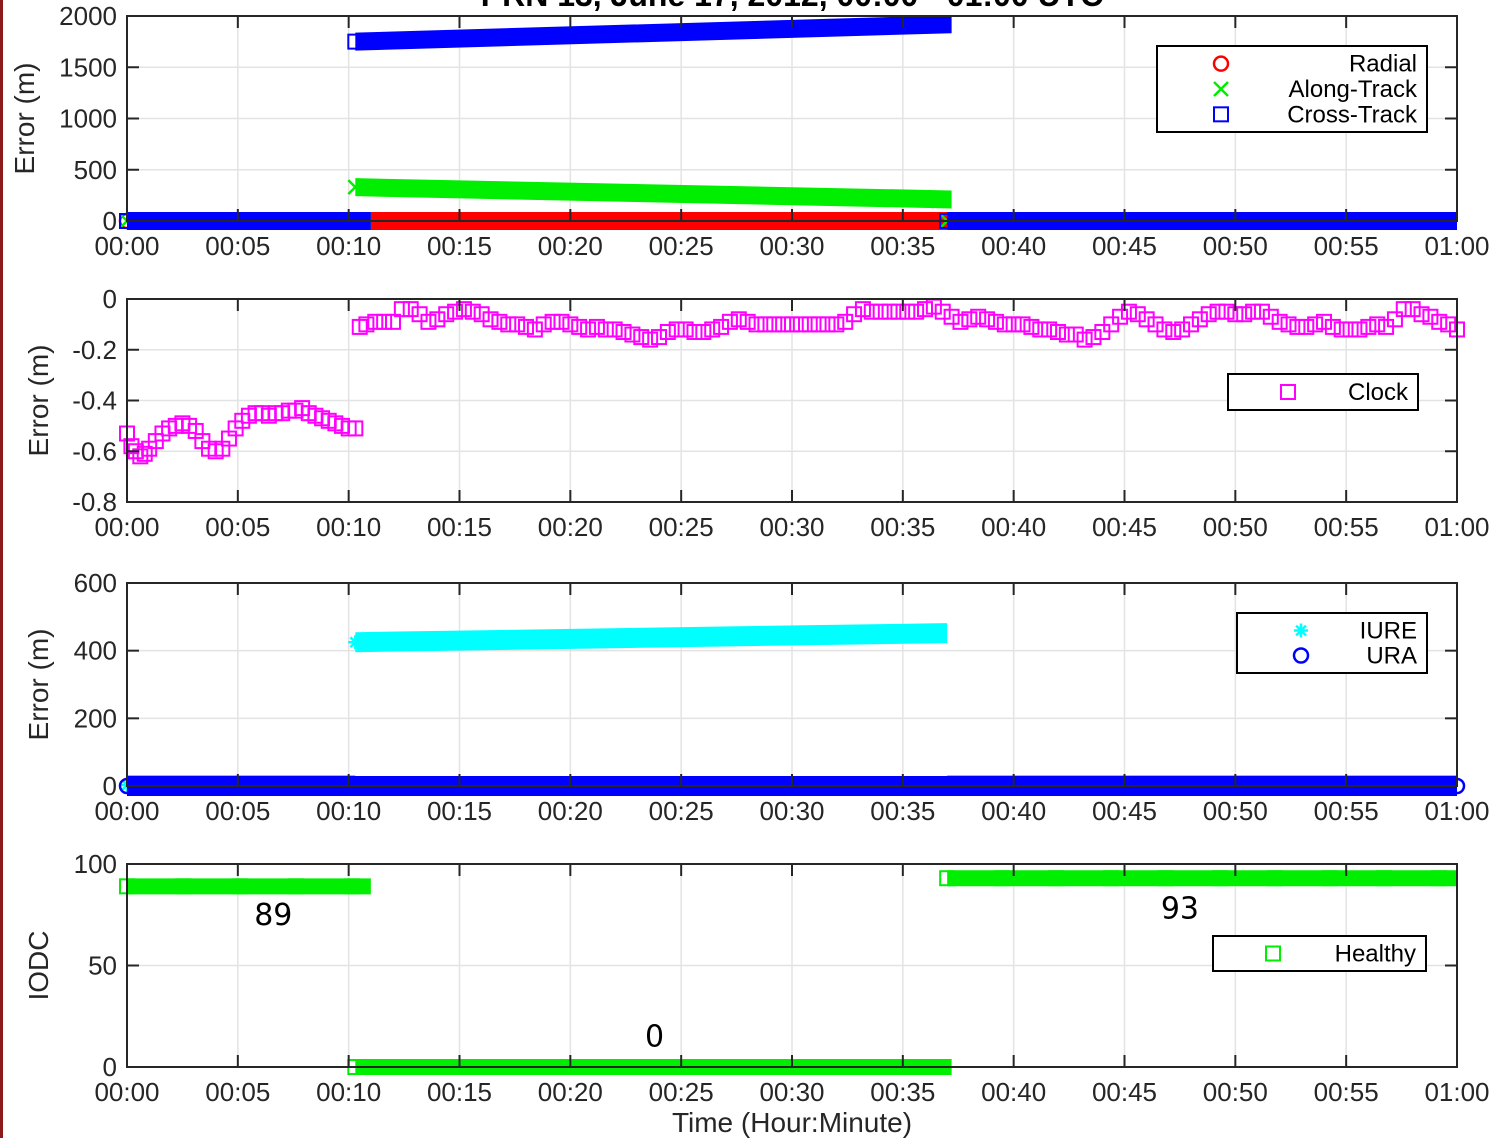 The image size is (1498, 1138). What do you see at coordinates (102, 966) in the screenshot?
I see `y-tick-label: 50` at bounding box center [102, 966].